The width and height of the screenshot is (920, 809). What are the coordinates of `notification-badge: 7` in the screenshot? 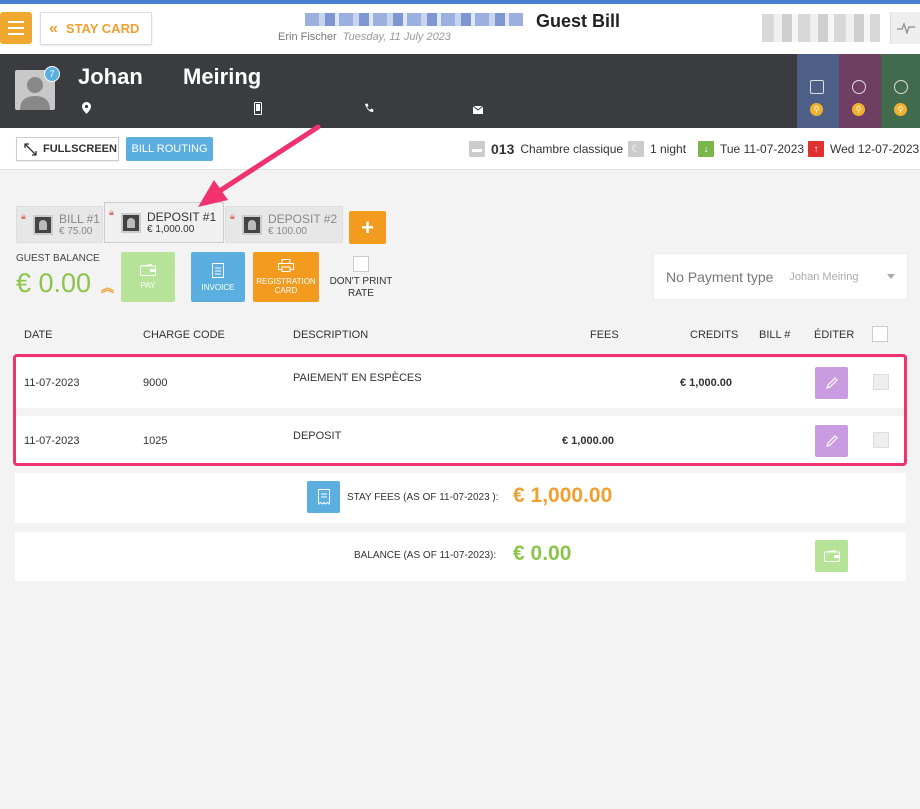 It's located at (52, 74).